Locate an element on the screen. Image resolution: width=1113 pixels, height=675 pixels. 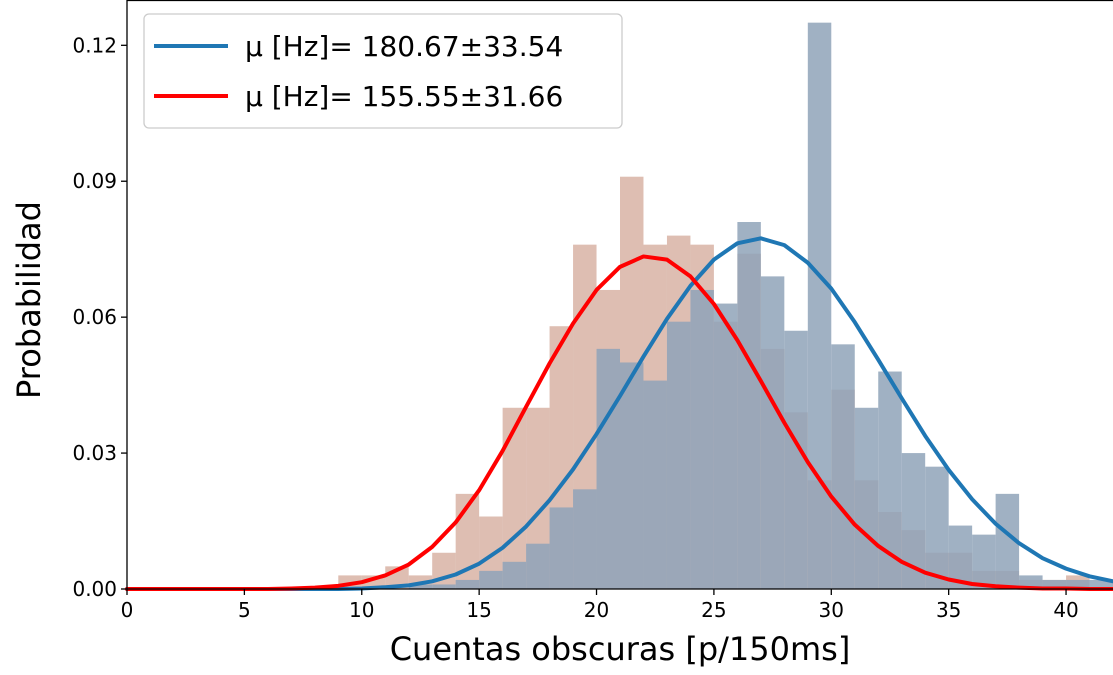
y-tick-label-3: 0.09 is located at coordinates (94, 181).